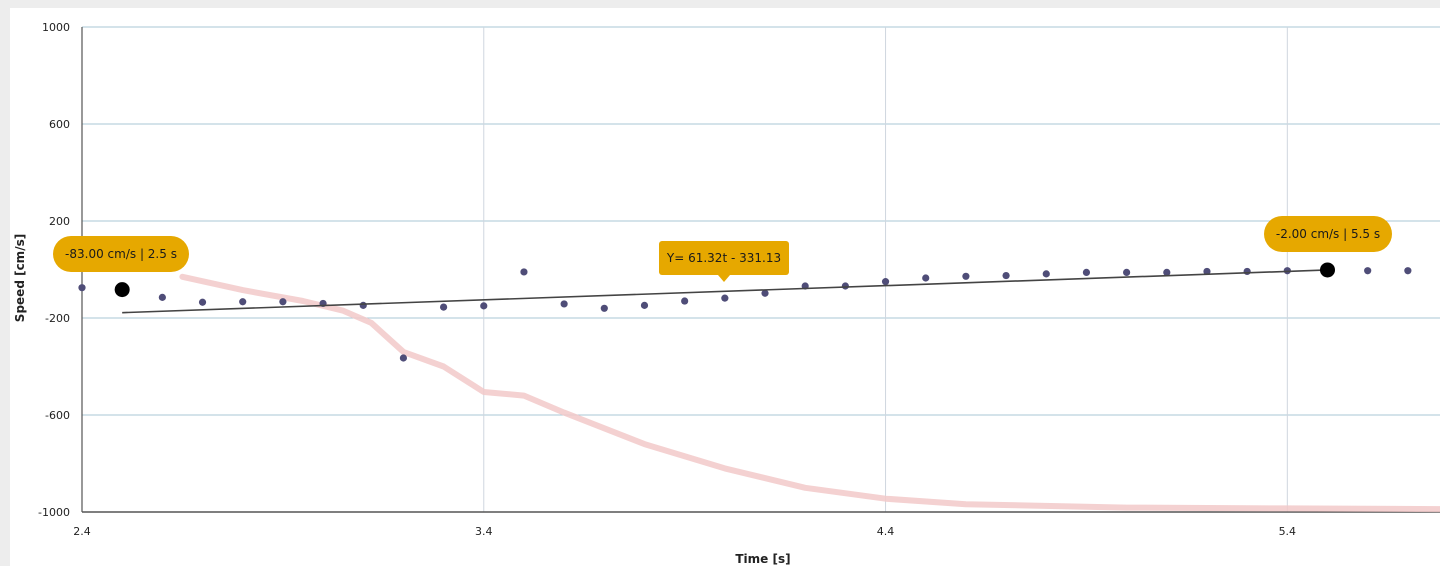  I want to click on fit-label-callout: Y= 61.32t - 331.13, so click(724, 261).